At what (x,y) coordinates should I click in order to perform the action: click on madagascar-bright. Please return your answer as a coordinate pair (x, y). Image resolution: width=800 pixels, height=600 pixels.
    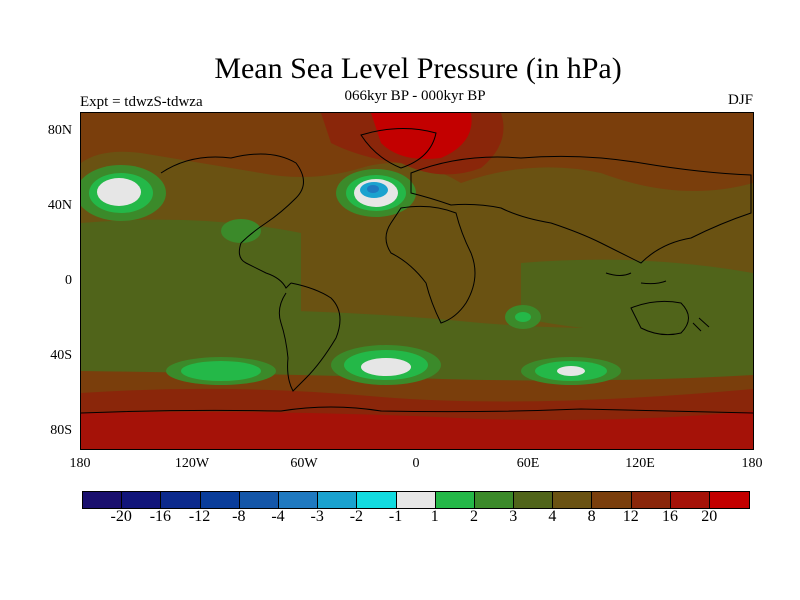
    Looking at the image, I should click on (523, 317).